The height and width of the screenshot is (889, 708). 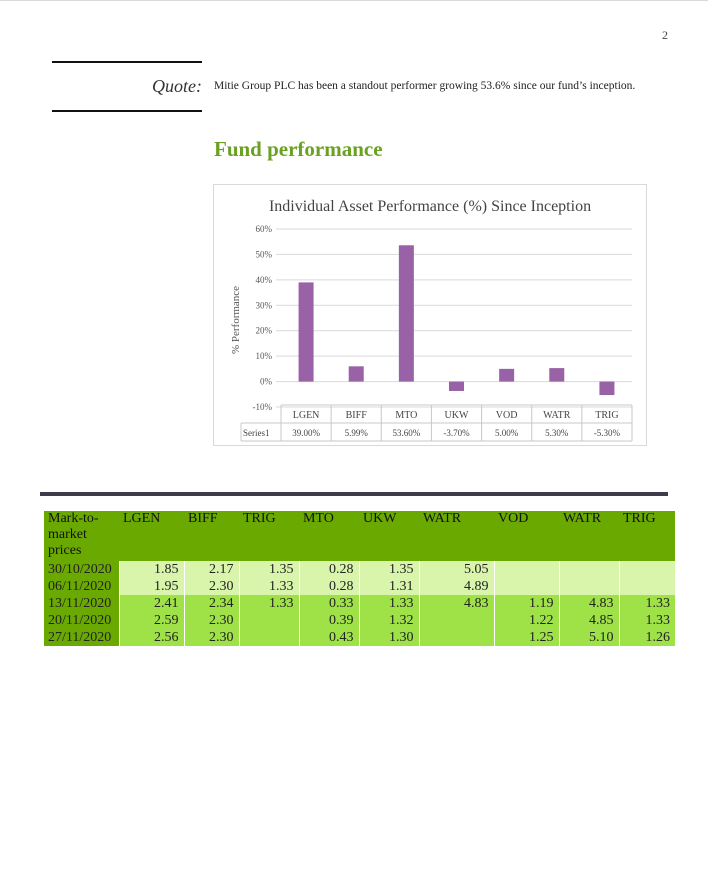 I want to click on price-cell: 1.32, so click(x=388, y=620).